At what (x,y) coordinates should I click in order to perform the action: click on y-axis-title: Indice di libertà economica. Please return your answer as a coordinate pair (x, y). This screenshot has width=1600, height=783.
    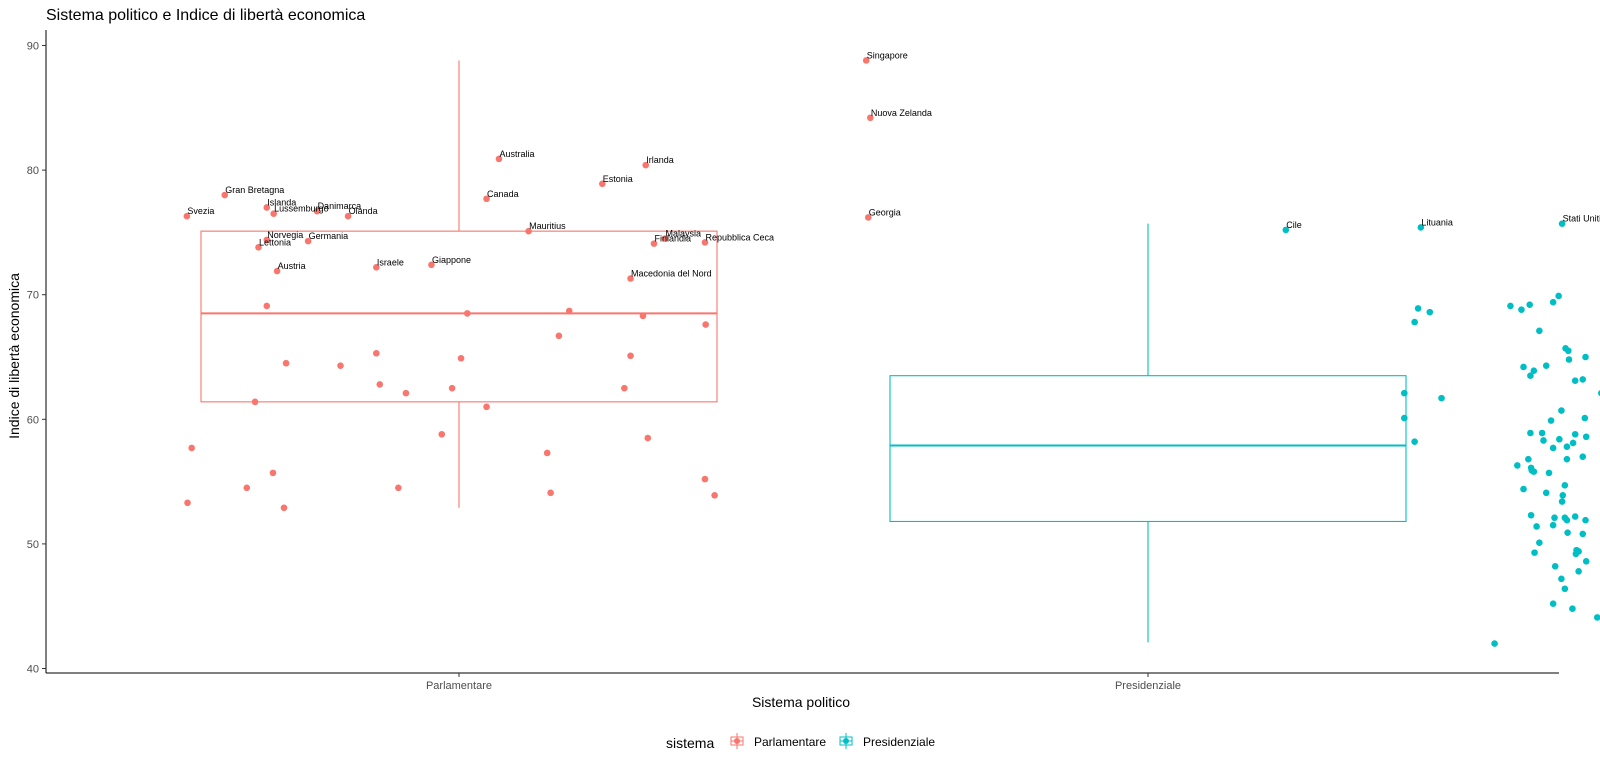
    Looking at the image, I should click on (14, 356).